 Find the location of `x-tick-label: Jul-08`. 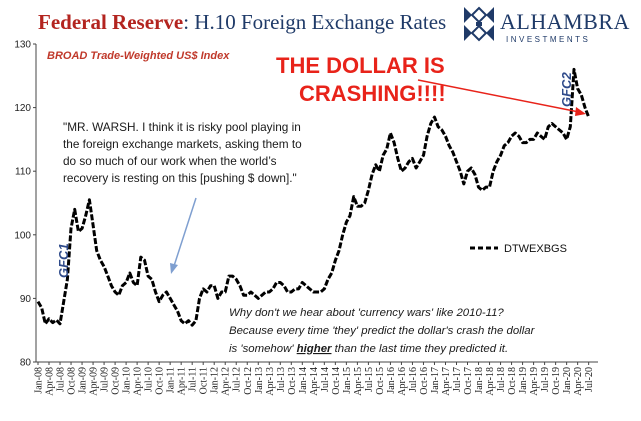

x-tick-label: Jul-08 is located at coordinates (61, 379).